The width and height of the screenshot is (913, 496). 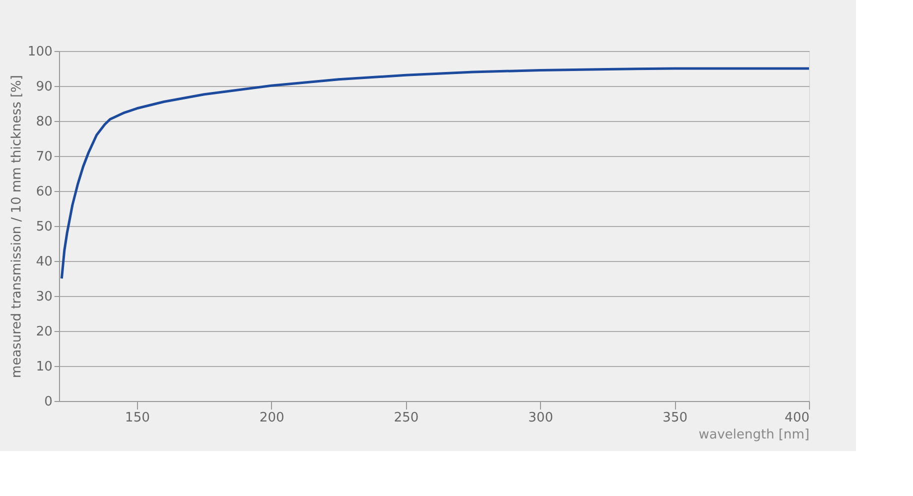 What do you see at coordinates (44, 332) in the screenshot?
I see `y-tick-label: 20` at bounding box center [44, 332].